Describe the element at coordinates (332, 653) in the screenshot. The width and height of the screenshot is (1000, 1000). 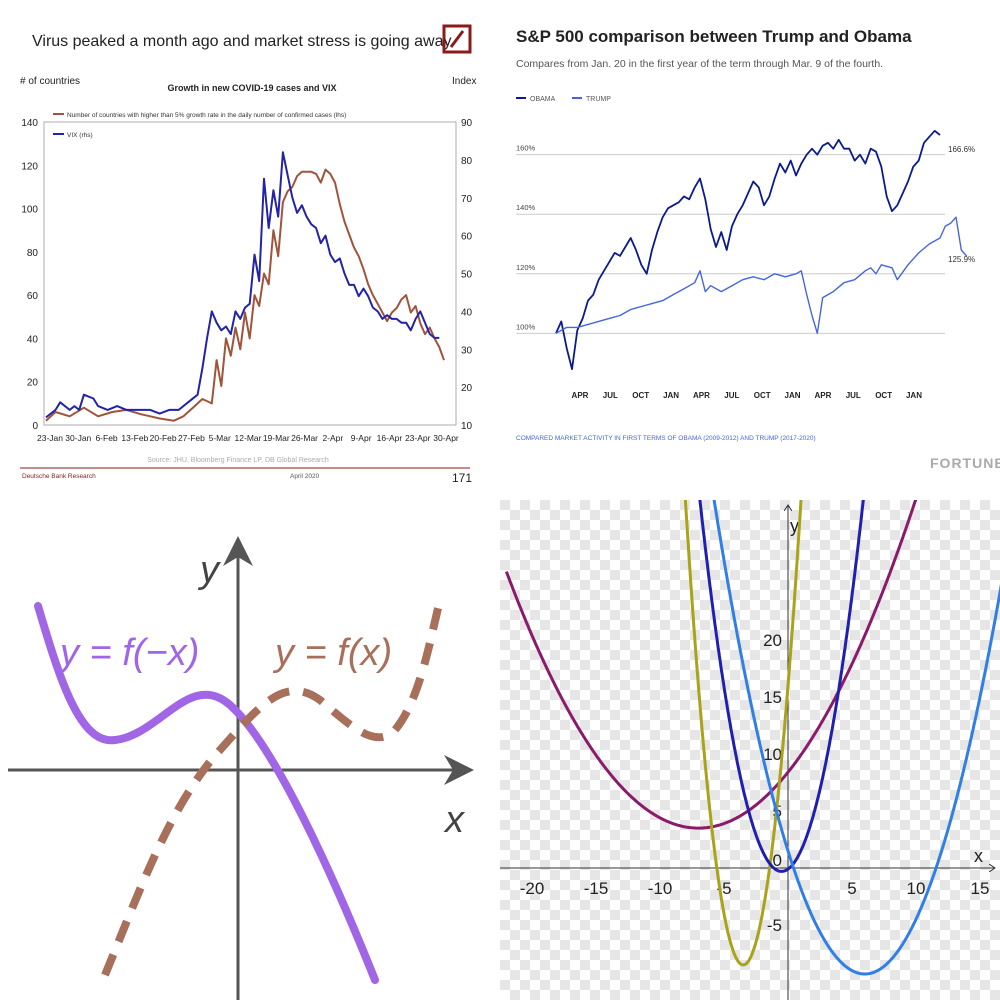
I see `f-x-label: y = f(x)` at that location.